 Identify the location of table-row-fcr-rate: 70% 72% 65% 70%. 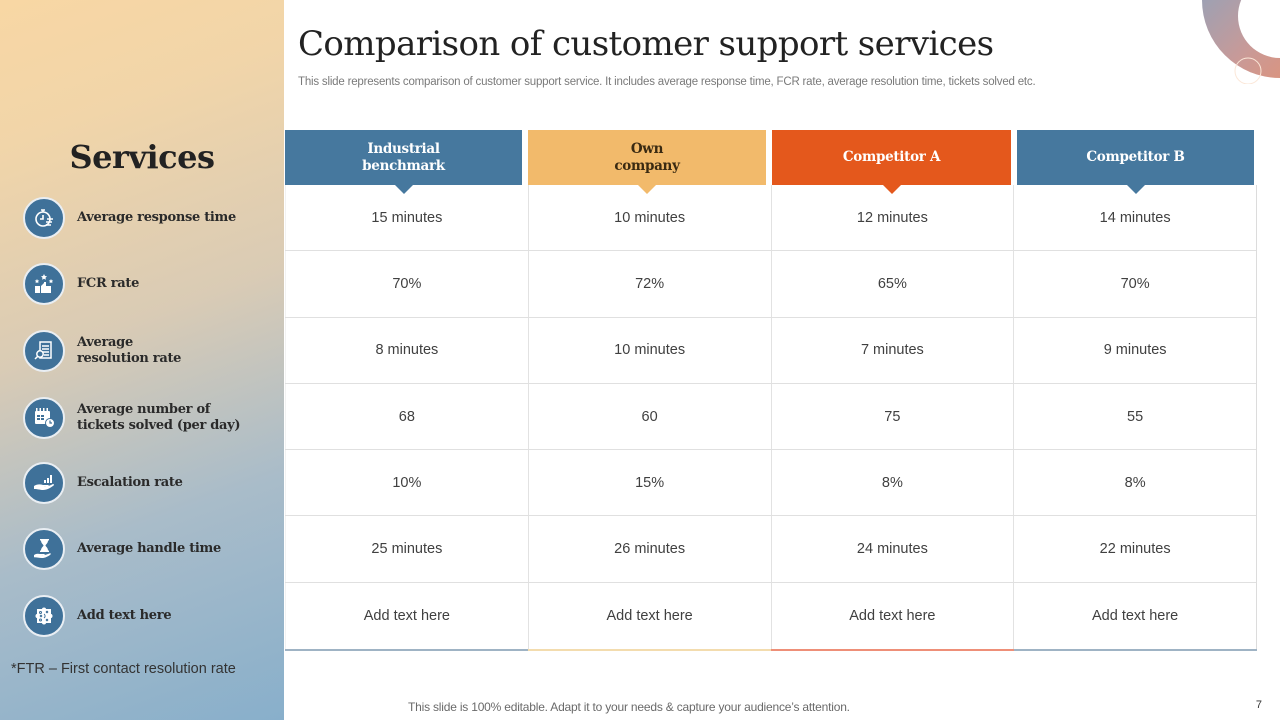
(770, 284).